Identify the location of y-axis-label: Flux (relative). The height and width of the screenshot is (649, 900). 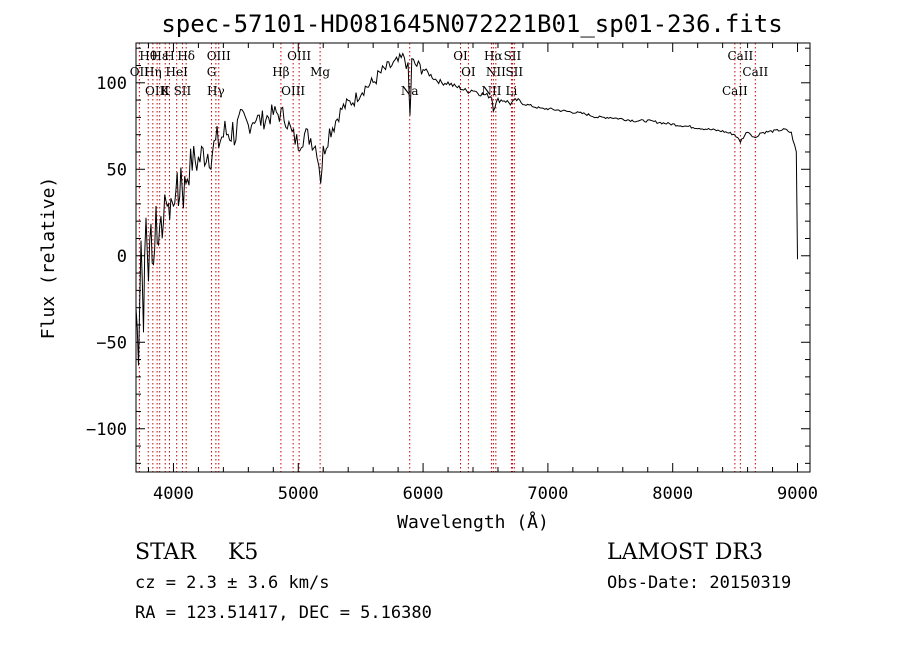
(48, 258).